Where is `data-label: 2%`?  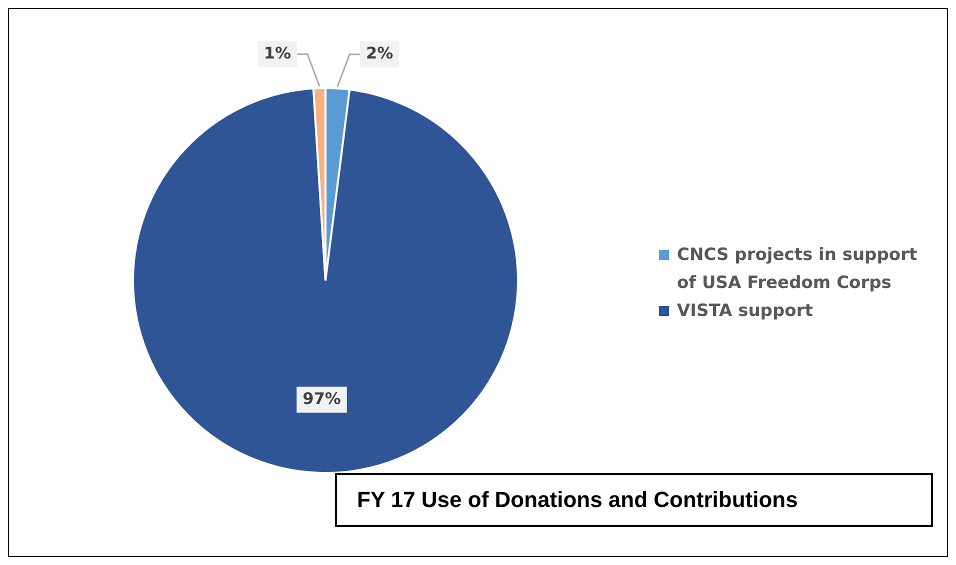 data-label: 2% is located at coordinates (380, 53).